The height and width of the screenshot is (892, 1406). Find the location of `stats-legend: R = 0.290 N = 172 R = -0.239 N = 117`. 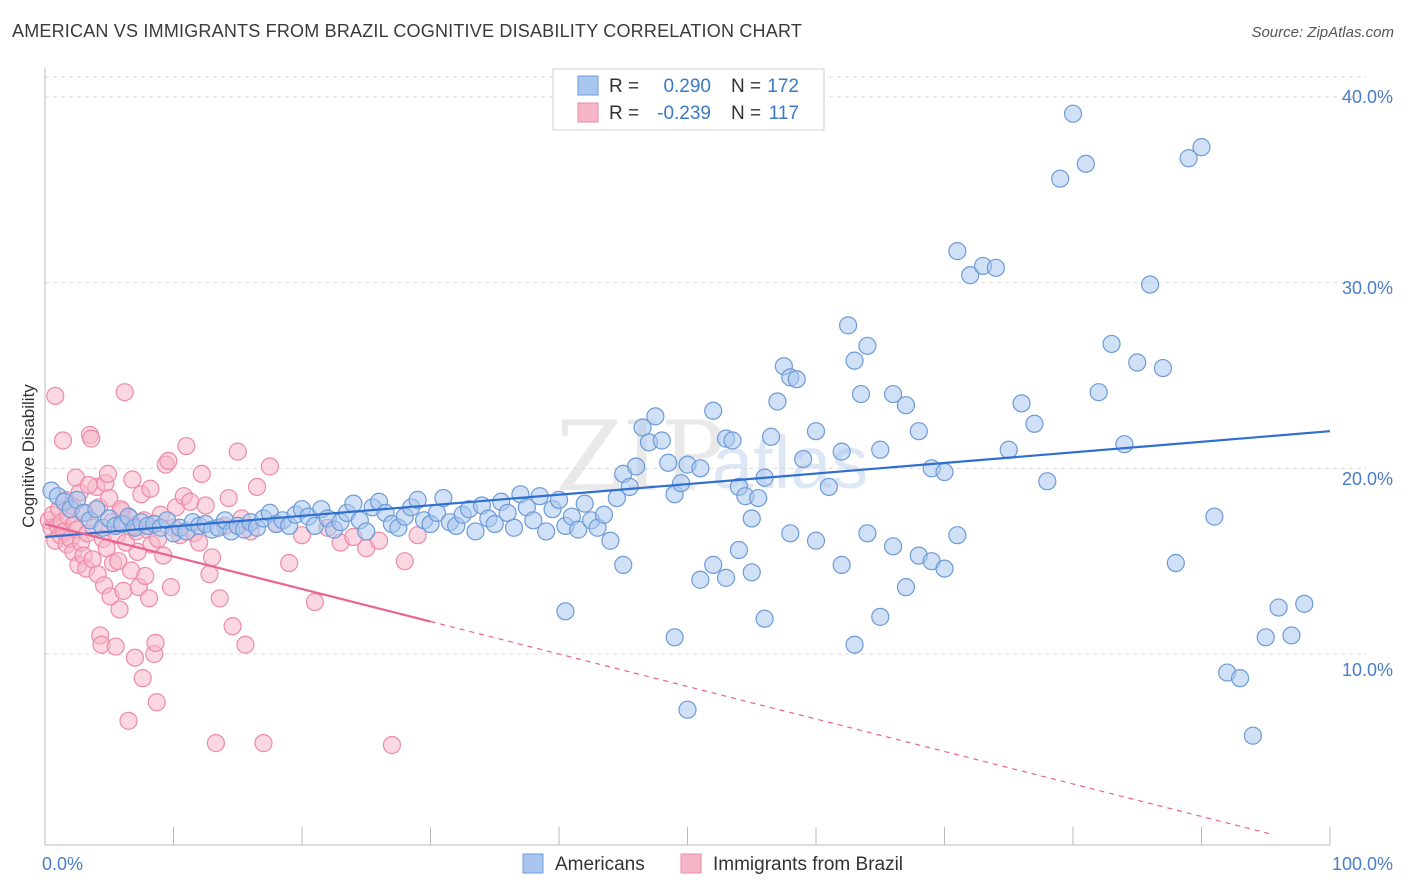

stats-legend: R = 0.290 N = 172 R = -0.239 N = 117 is located at coordinates (688, 99).